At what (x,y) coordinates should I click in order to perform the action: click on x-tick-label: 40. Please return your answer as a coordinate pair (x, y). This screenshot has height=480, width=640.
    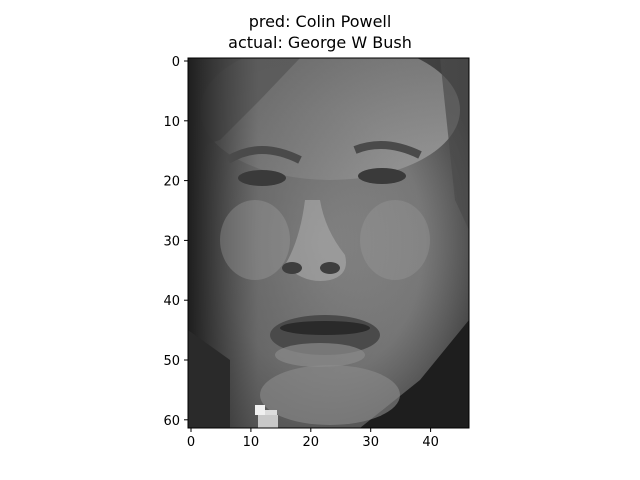
    Looking at the image, I should click on (430, 442).